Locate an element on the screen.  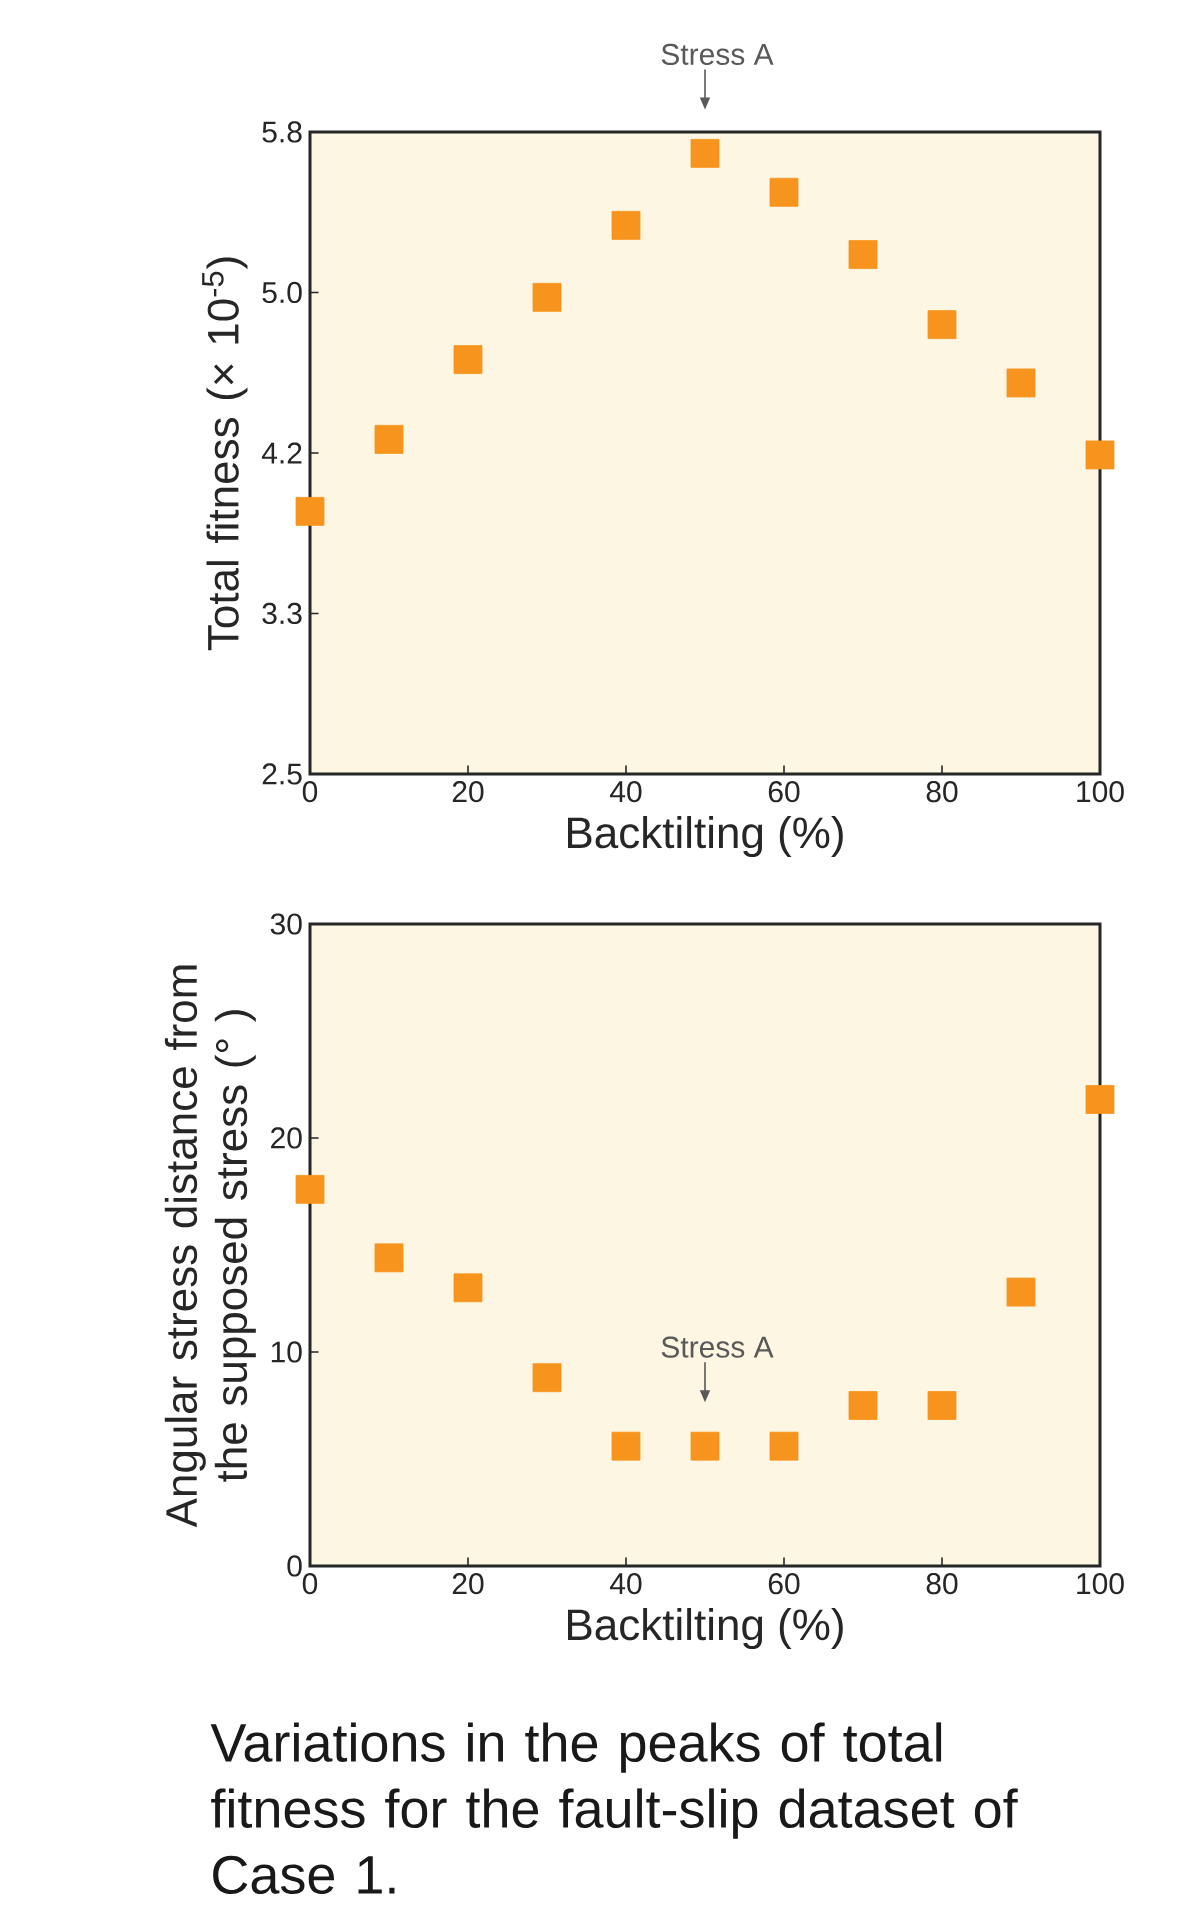
y-tick-label: 4.2 is located at coordinates (281, 453).